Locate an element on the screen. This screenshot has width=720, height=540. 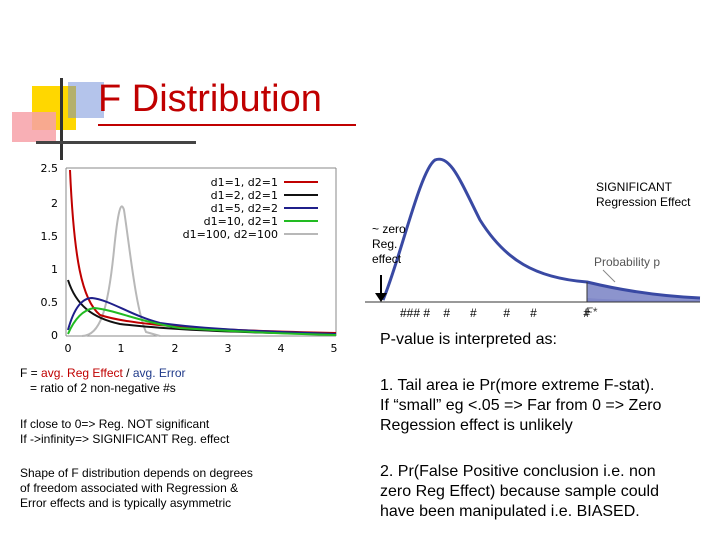
zero-label-line: ~ zero is located at coordinates (389, 229).